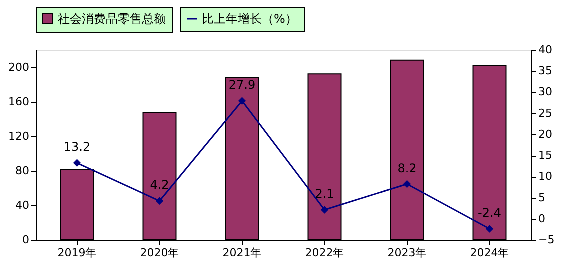 This screenshot has width=563, height=264. I want to click on y-tick-label: 200, so click(19, 67).